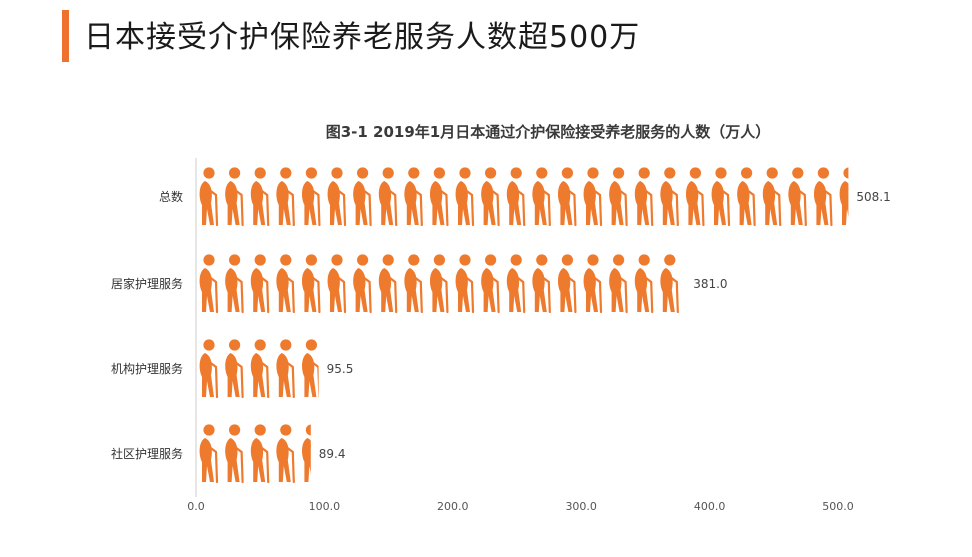  I want to click on title-accent-bar, so click(65, 36).